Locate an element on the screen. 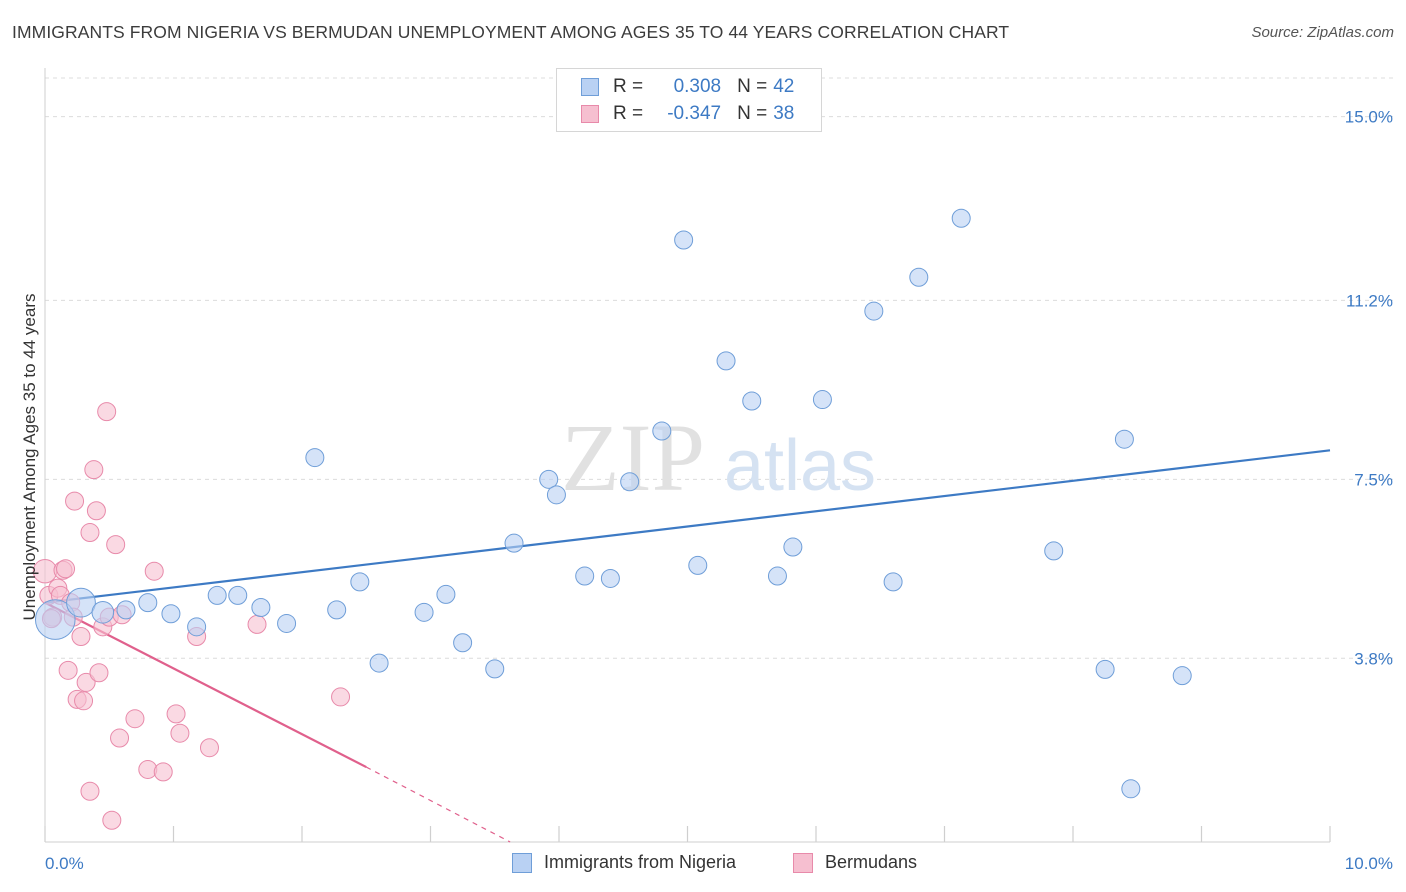 Image resolution: width=1406 pixels, height=892 pixels. bottom-legend-swatch-blue is located at coordinates (522, 862).